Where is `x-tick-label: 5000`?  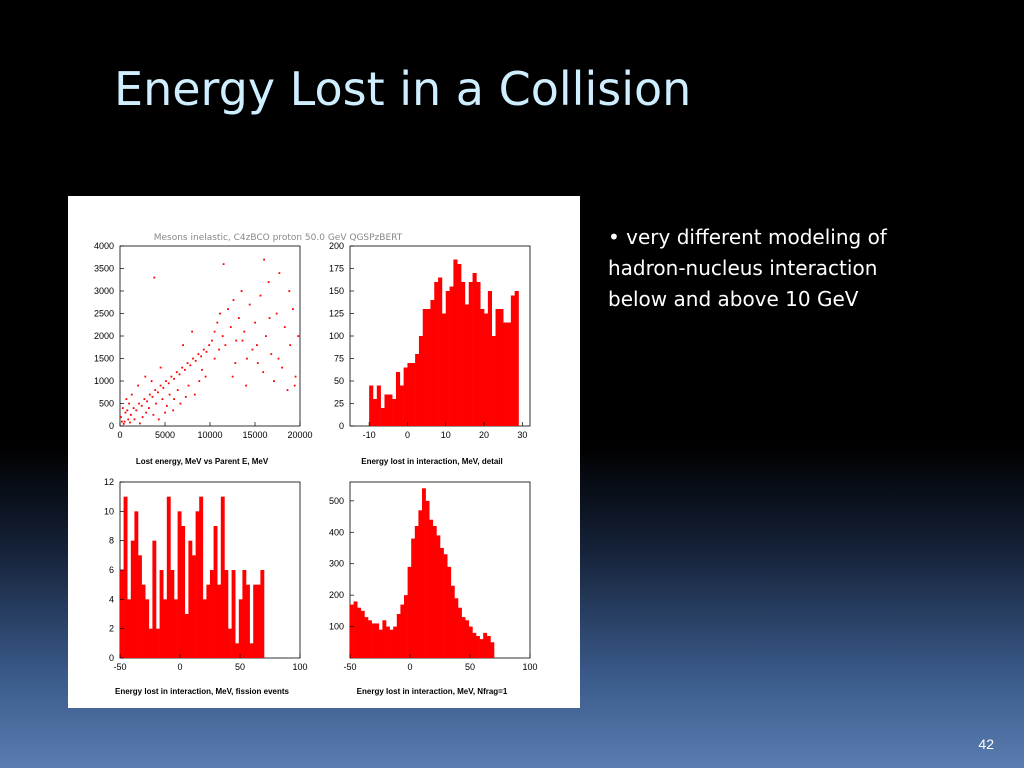 x-tick-label: 5000 is located at coordinates (165, 435).